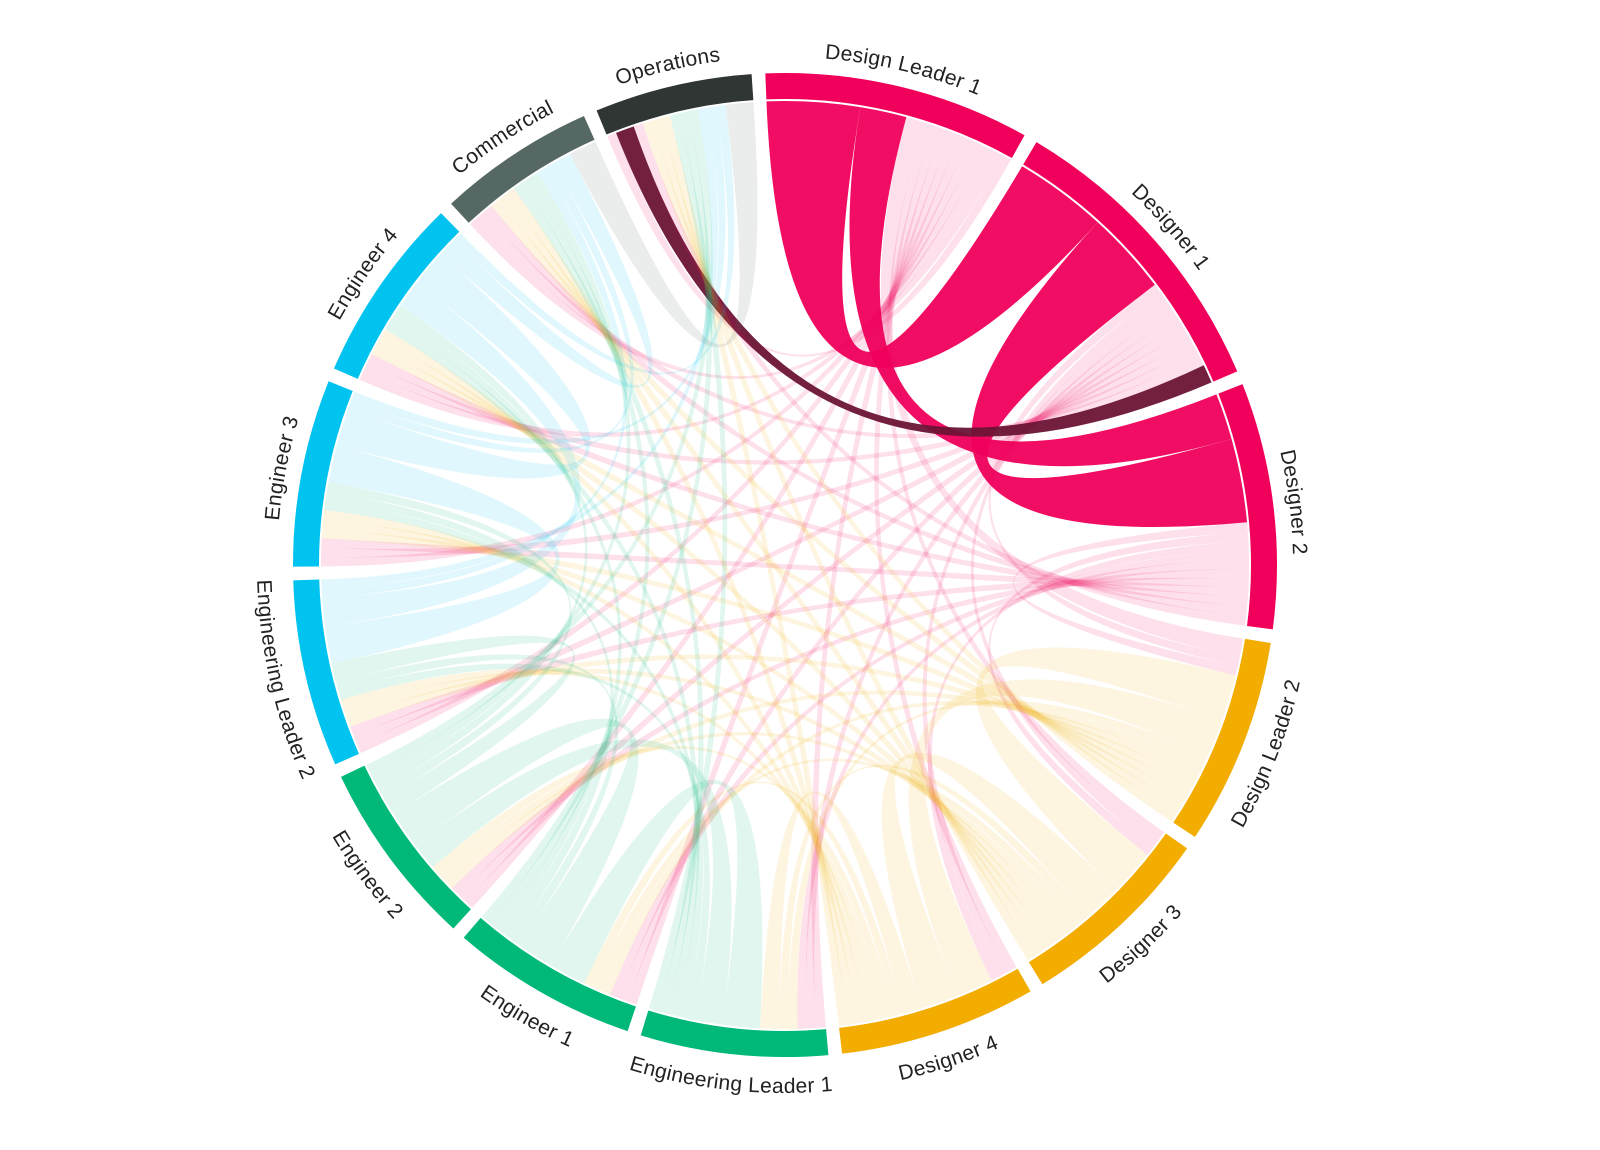 This screenshot has height=1150, width=1600. I want to click on ribbon-design-leader-1-operations, so click(809, 244).